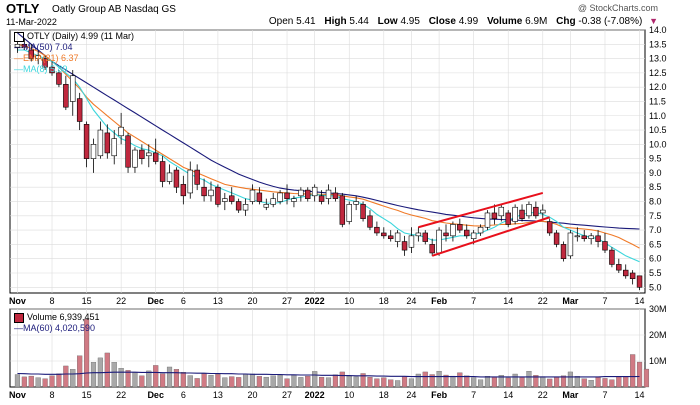 Image resolution: width=700 pixels, height=405 pixels. Describe the element at coordinates (74, 69) in the screenshot. I see `legend-ma8: —MA(8) 5.89` at that location.